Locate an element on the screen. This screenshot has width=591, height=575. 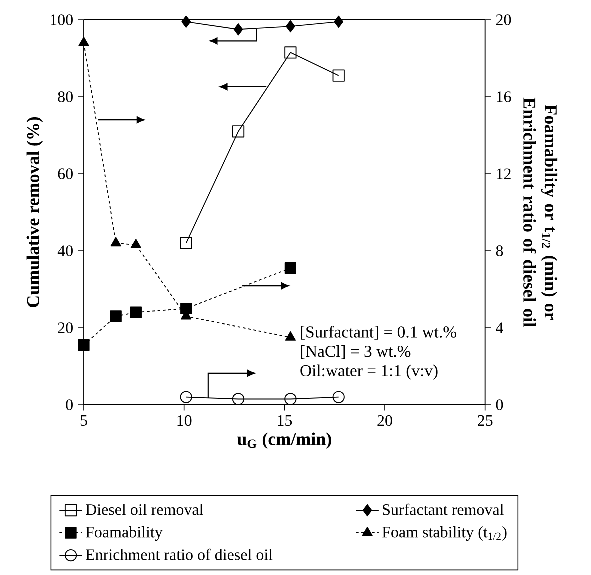
y2-tick-label: 4 is located at coordinates (500, 328).